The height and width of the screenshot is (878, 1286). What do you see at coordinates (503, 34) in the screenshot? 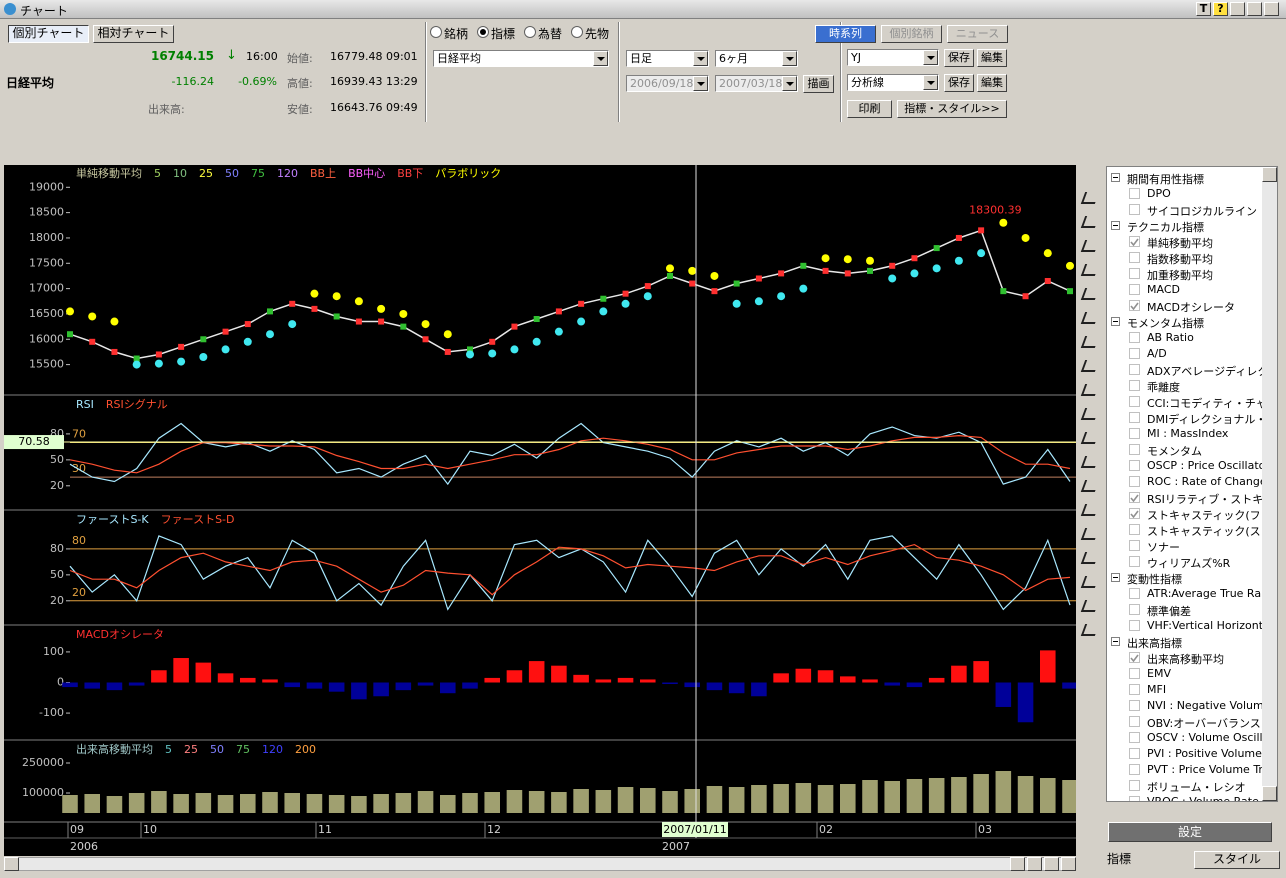
I see `radio-label: 指標` at bounding box center [503, 34].